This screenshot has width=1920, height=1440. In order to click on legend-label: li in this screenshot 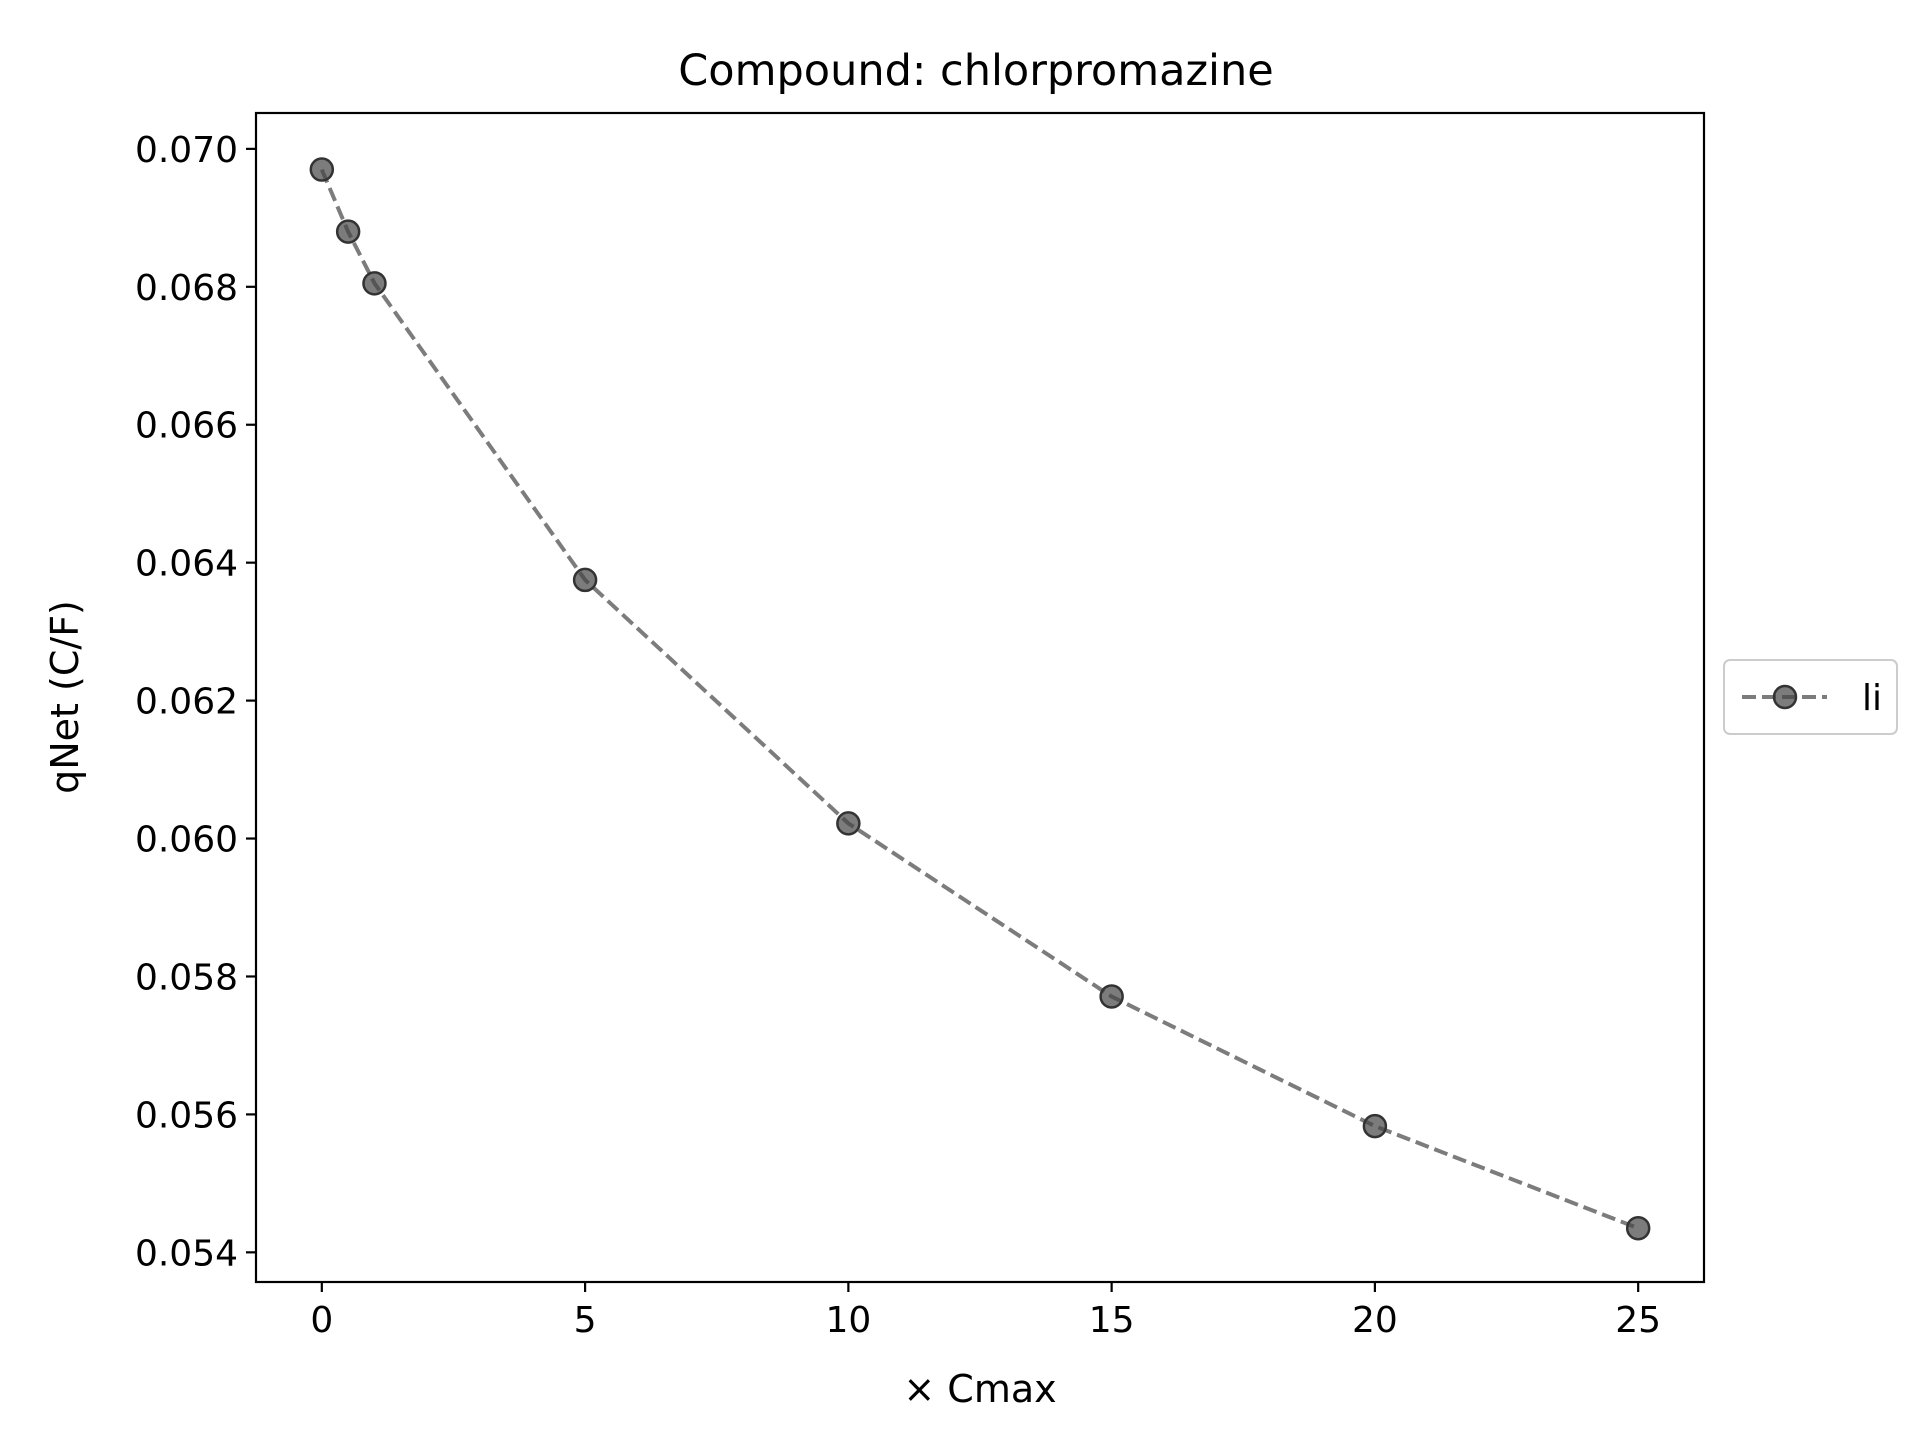, I will do `click(1872, 698)`.